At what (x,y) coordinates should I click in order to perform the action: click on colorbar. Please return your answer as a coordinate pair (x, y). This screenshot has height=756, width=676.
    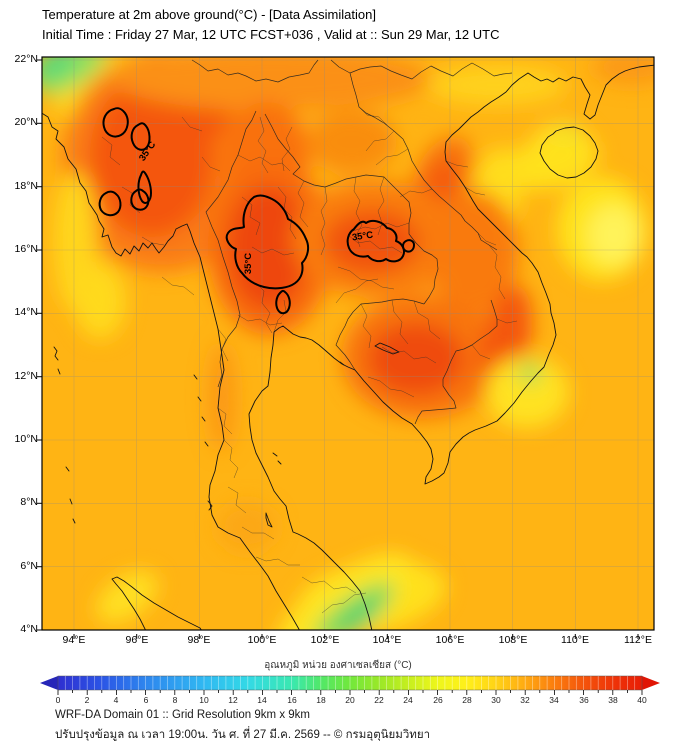
    Looking at the image, I should click on (350, 685).